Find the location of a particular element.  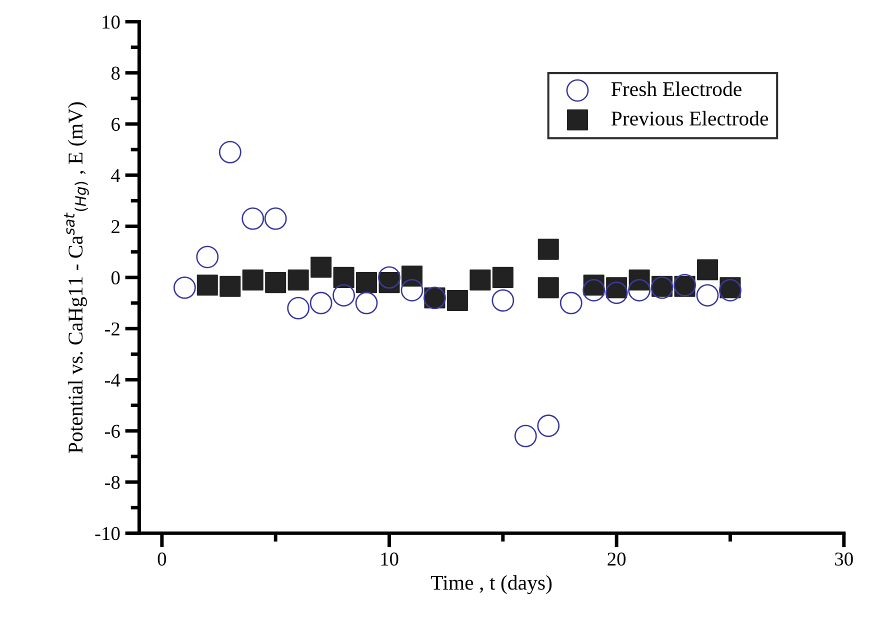

x-tick-label: 0 is located at coordinates (162, 559).